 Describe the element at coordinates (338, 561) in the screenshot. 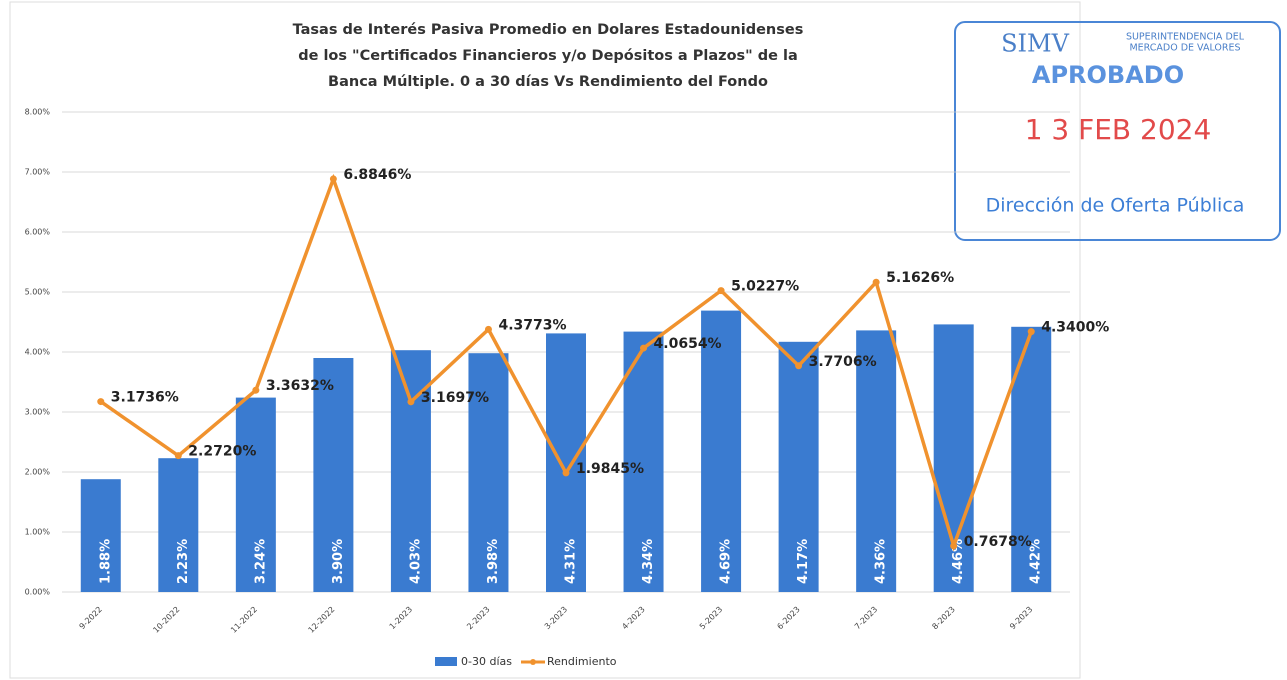

I see `bar-label: 3.90%` at that location.